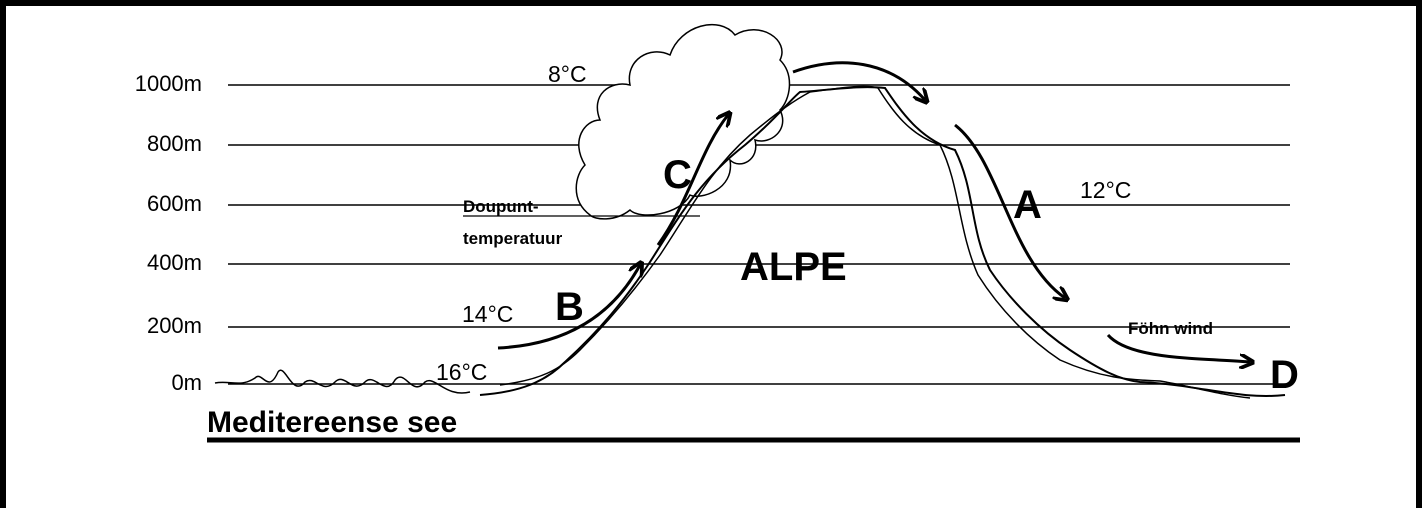  What do you see at coordinates (683, 122) in the screenshot?
I see `cloud` at bounding box center [683, 122].